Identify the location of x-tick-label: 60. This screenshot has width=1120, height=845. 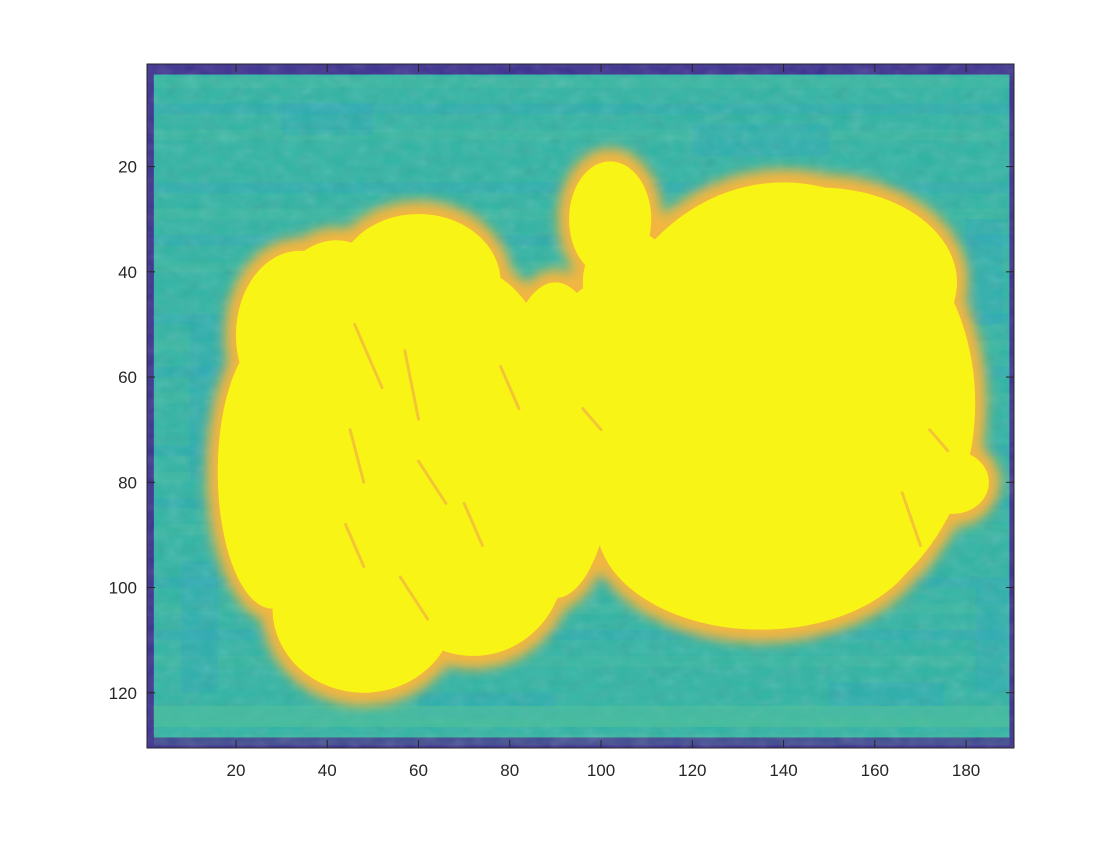
(418, 770).